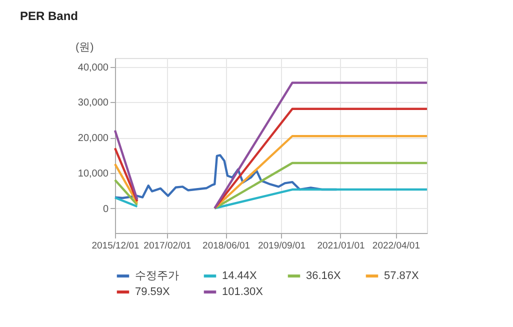 Image resolution: width=513 pixels, height=327 pixels. What do you see at coordinates (226, 246) in the screenshot?
I see `x-tick-label: 2018/06/01` at bounding box center [226, 246].